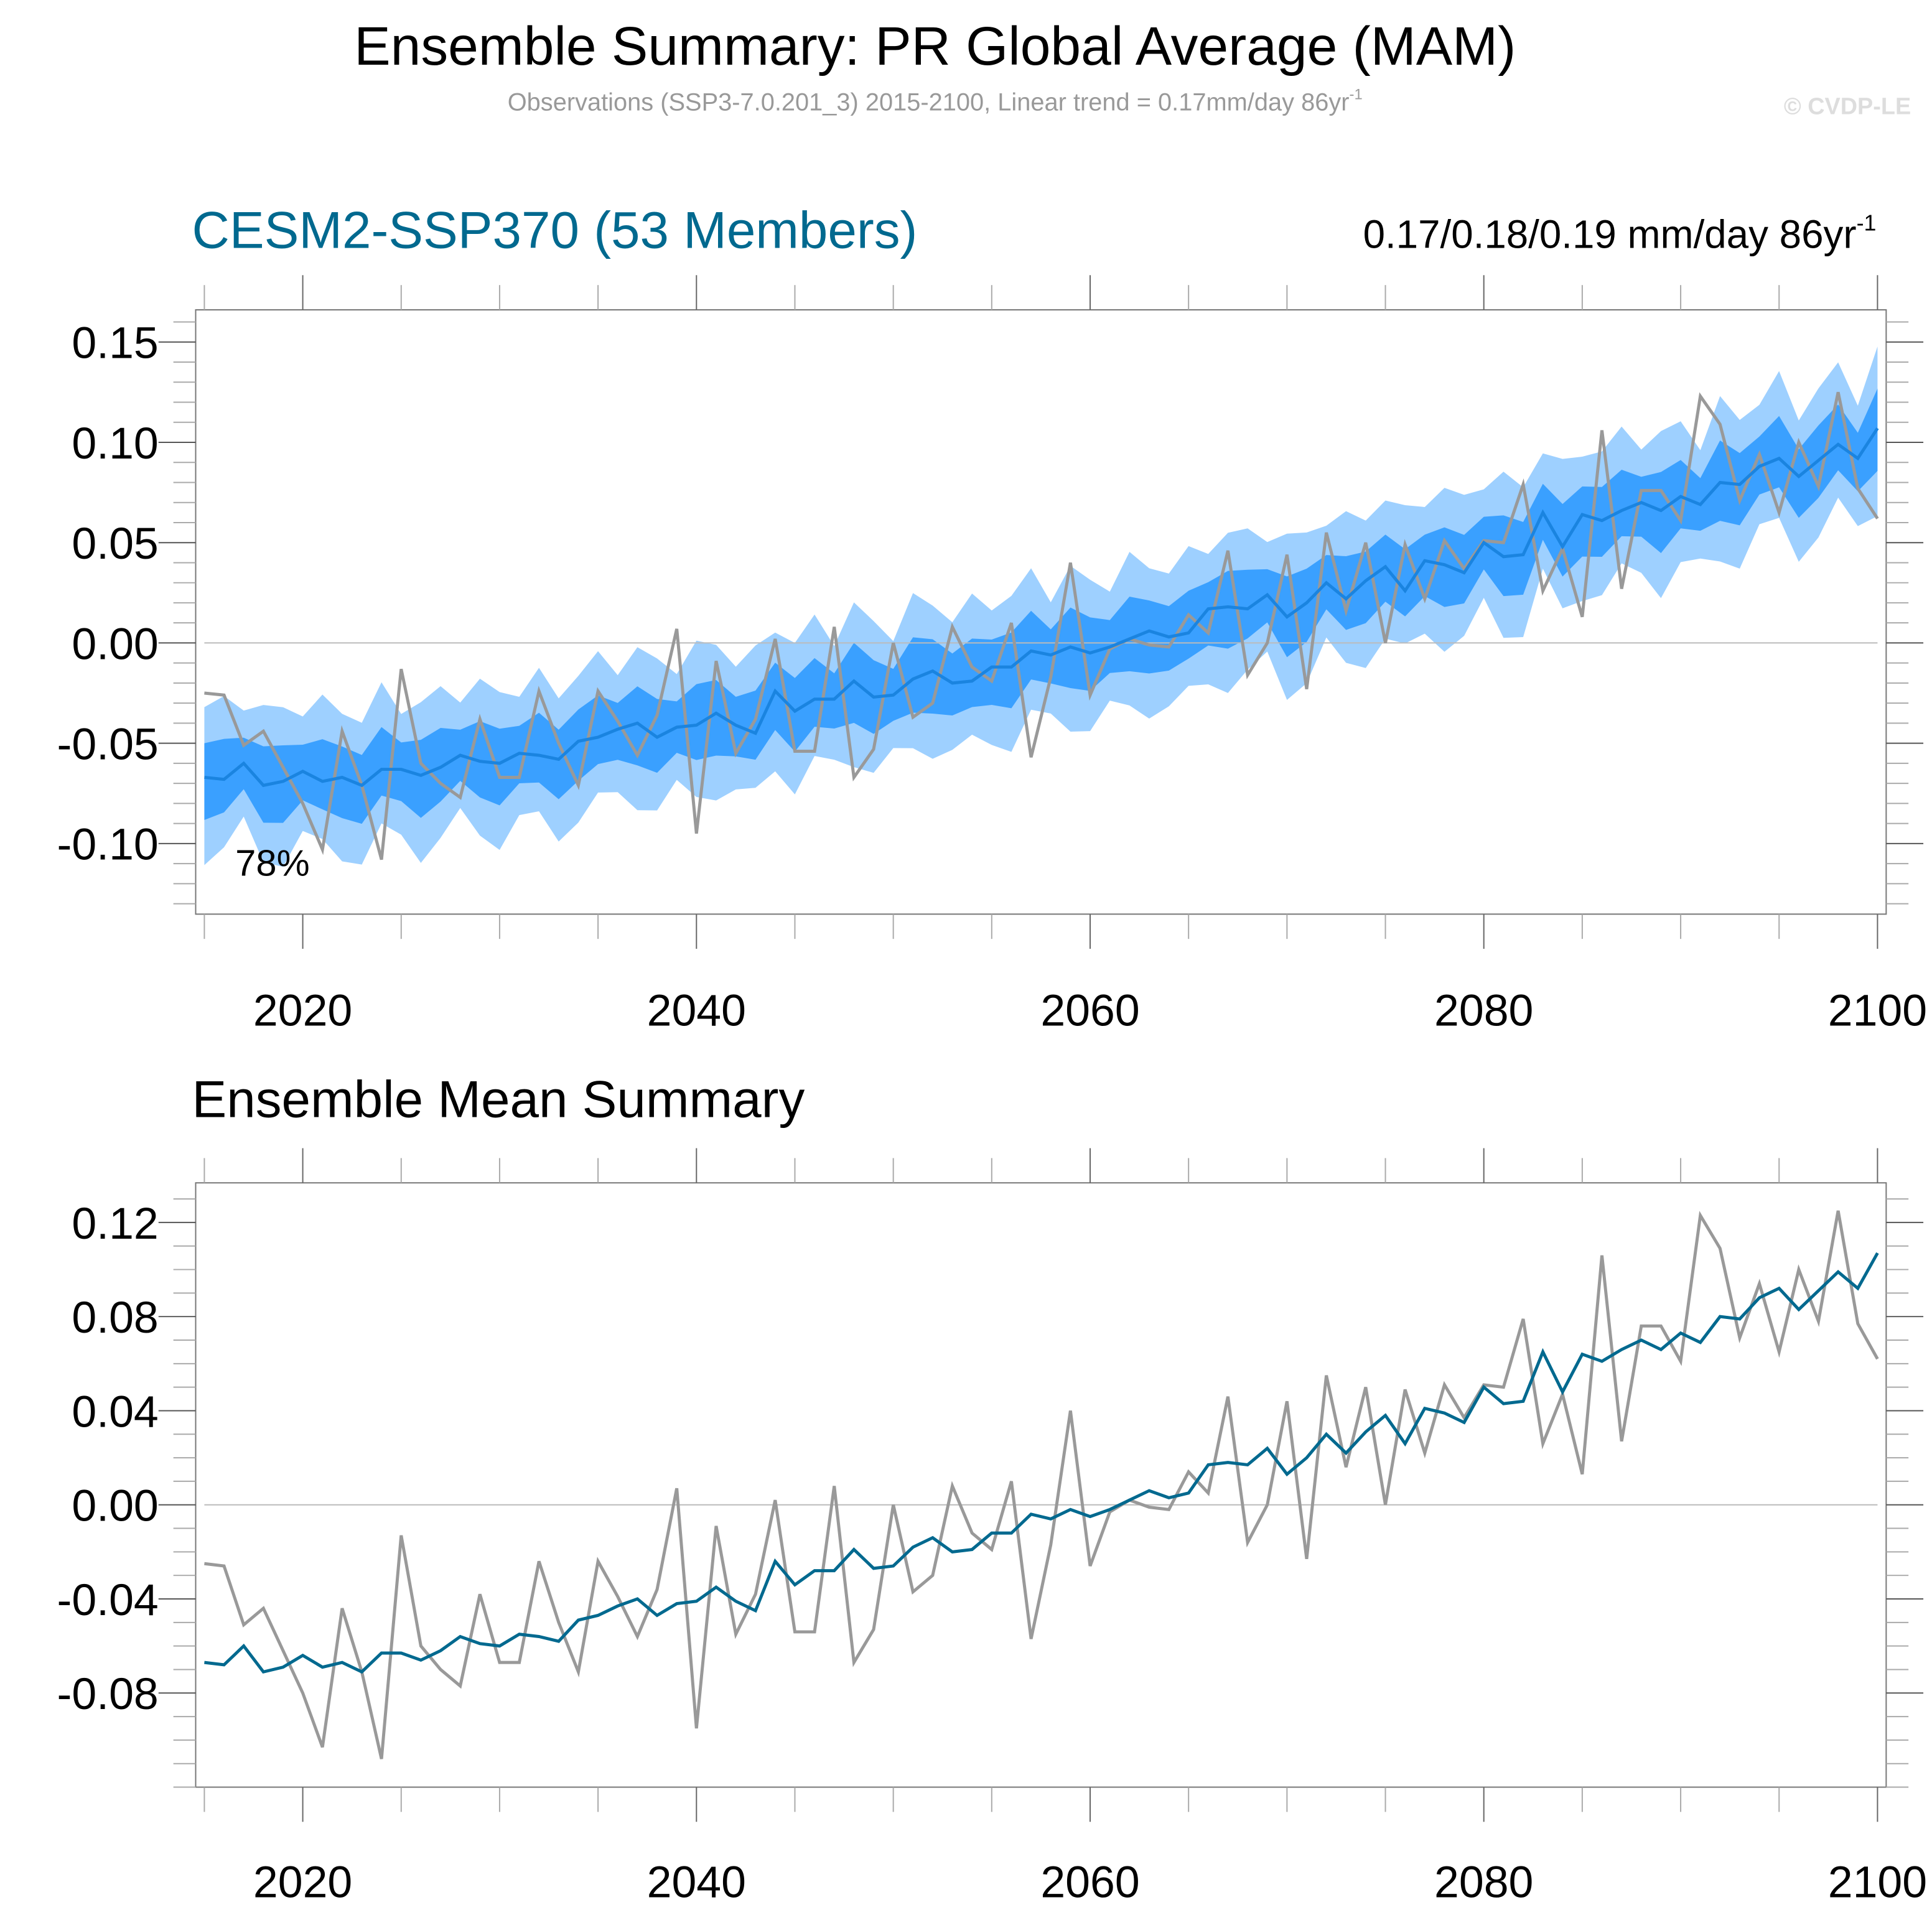  I want to click on y-tick-label: 0.12, so click(115, 1224).